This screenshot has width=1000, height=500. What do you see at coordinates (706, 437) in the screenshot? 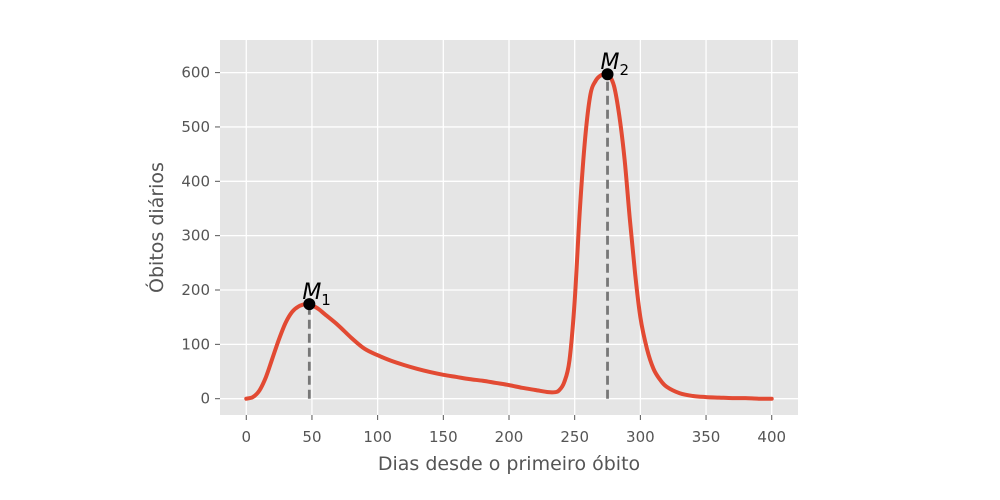
I see `x-tick-label: 350` at bounding box center [706, 437].